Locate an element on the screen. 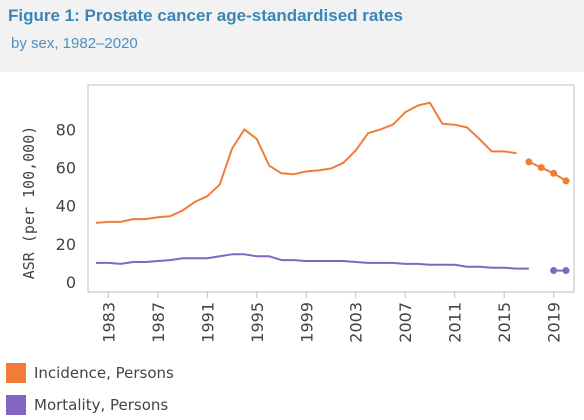  legend-label-mortality: Mortality, Persons is located at coordinates (101, 405).